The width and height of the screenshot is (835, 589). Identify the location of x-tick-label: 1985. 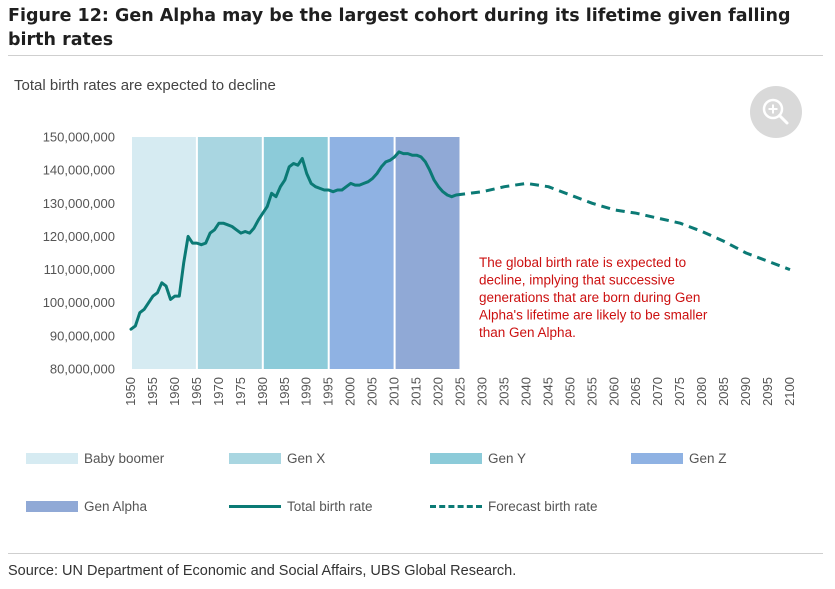
(284, 391).